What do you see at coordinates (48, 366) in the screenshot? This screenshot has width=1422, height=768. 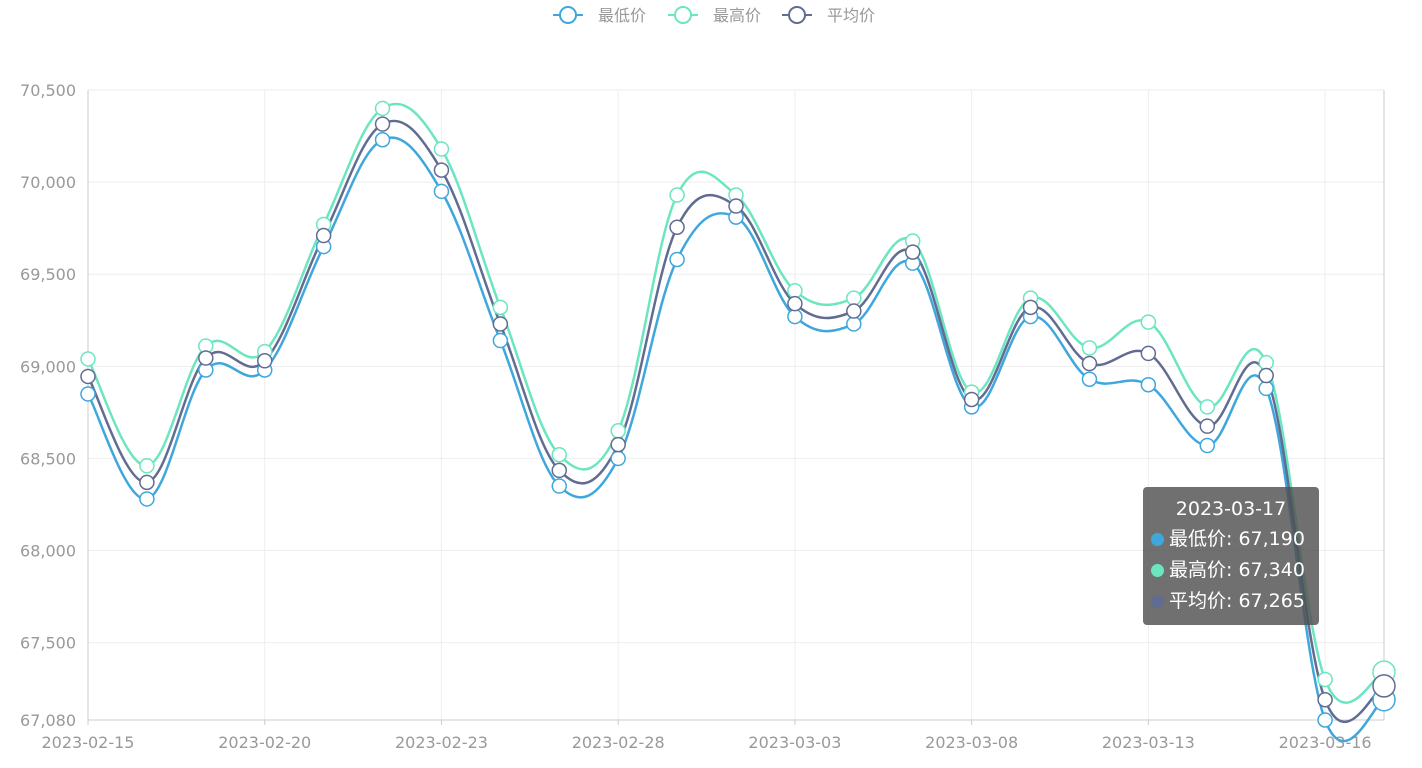 I see `y-tick-label: 69,000` at bounding box center [48, 366].